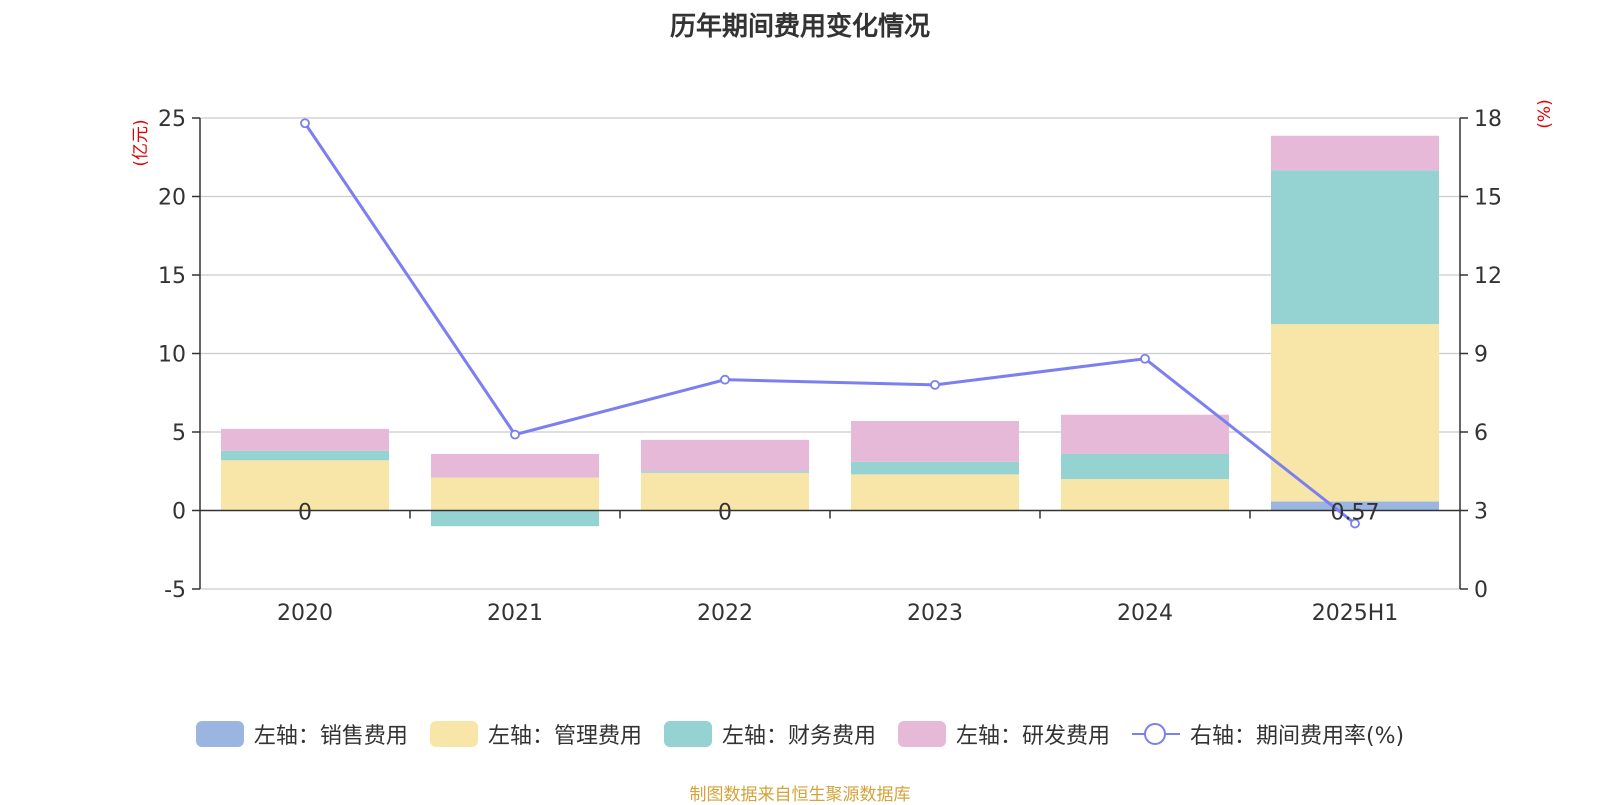  What do you see at coordinates (1481, 355) in the screenshot?
I see `right-tick-label: 9` at bounding box center [1481, 355].